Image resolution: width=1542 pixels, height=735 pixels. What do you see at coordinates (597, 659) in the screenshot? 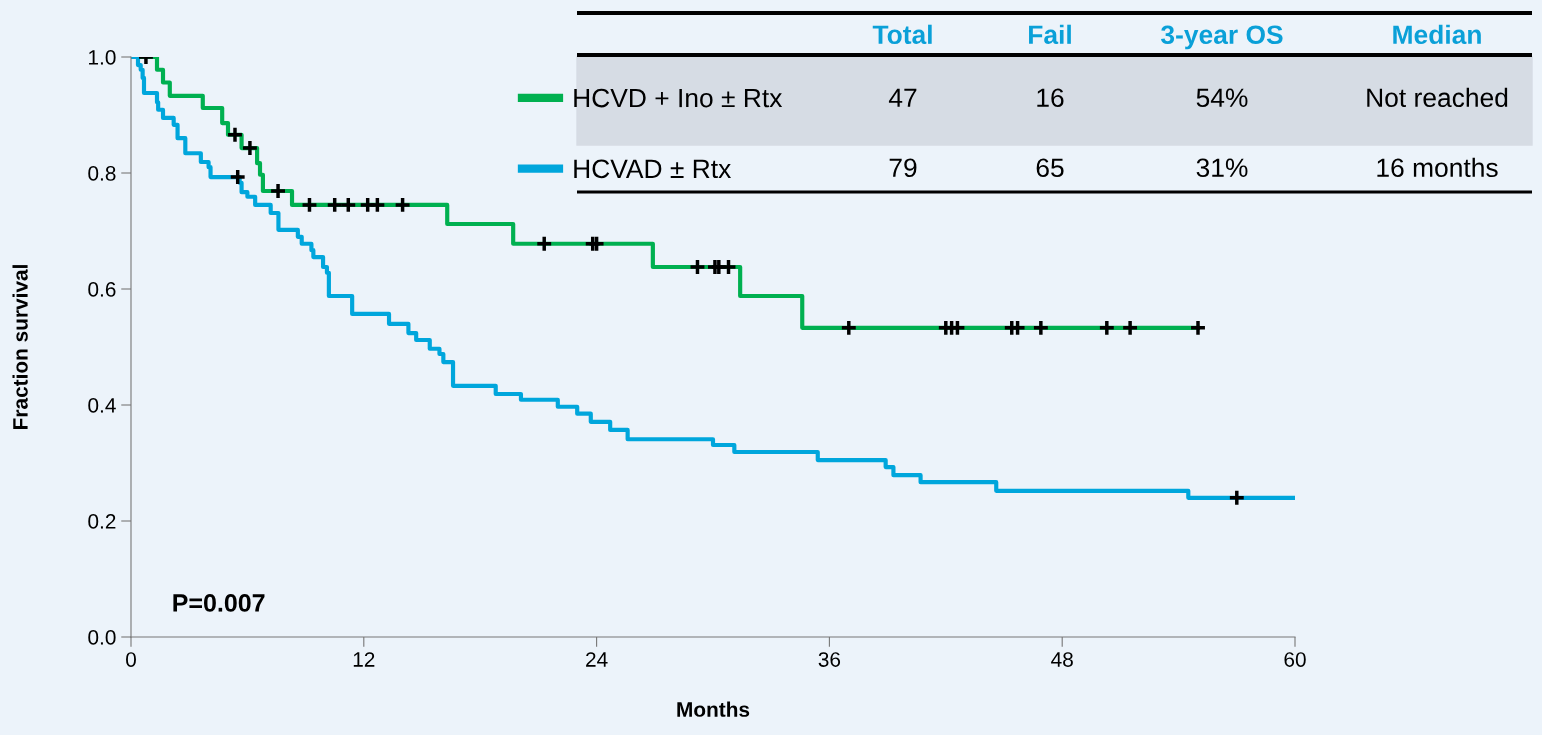
I see `x-tick-label: 24` at bounding box center [597, 659].